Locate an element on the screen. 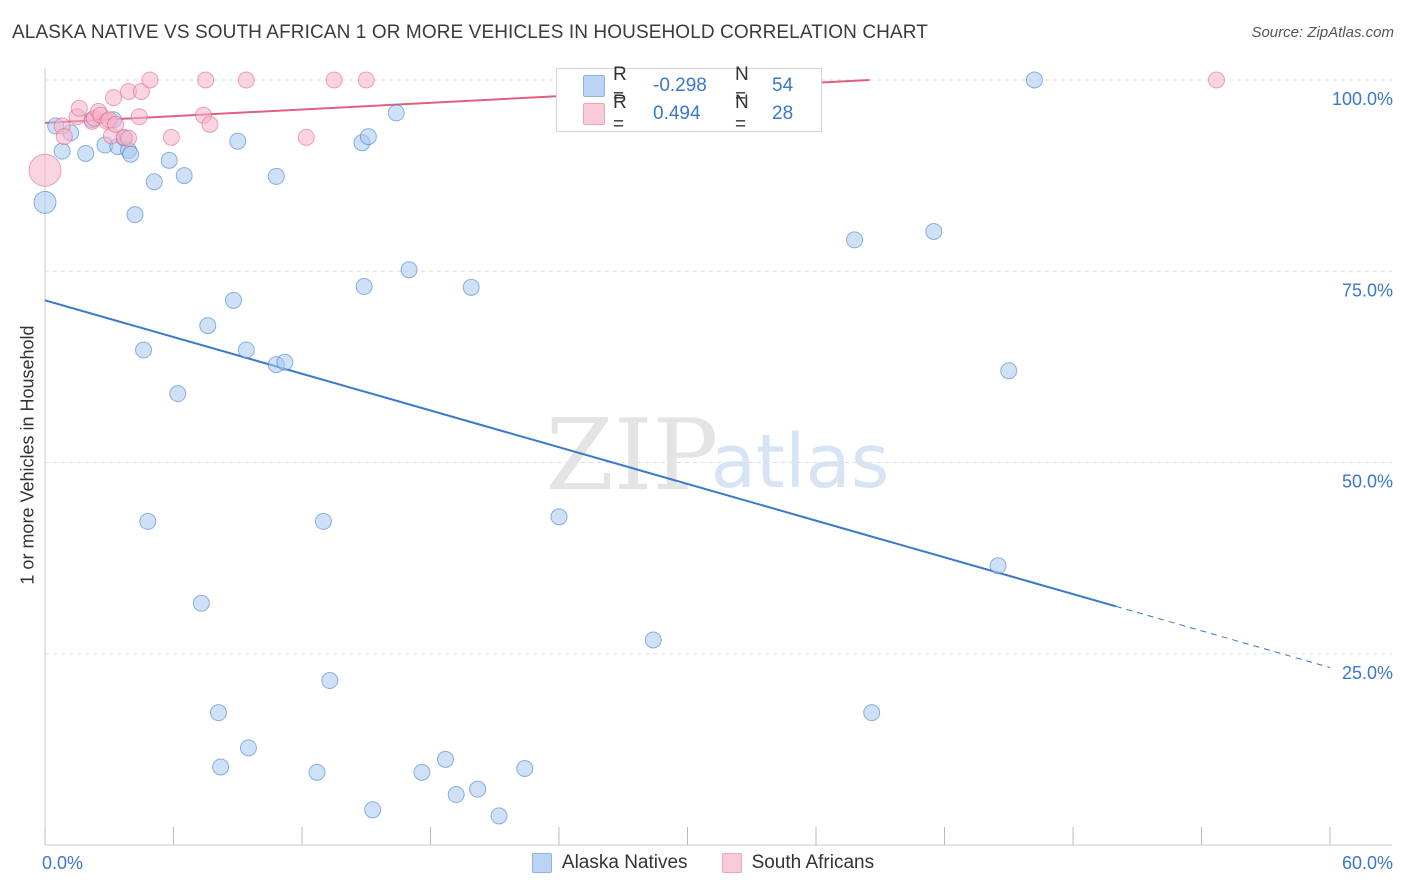 Image resolution: width=1406 pixels, height=892 pixels. alaska-trend-extension is located at coordinates (1223, 637).